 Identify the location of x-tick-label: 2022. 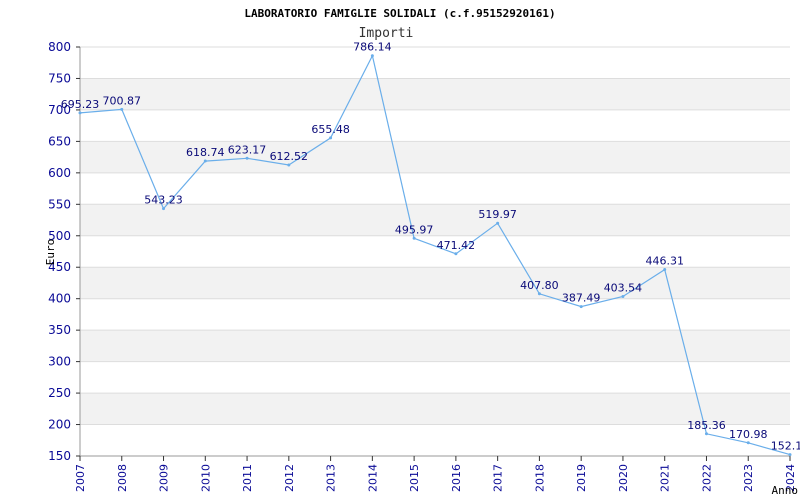
(706, 478).